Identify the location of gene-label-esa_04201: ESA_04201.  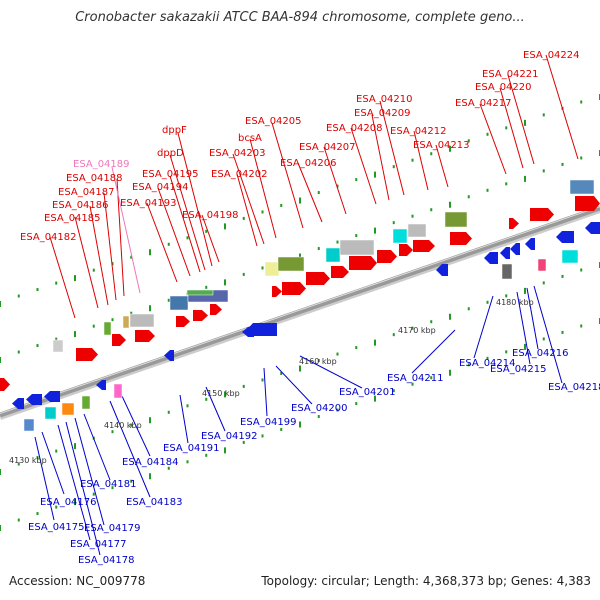
(367, 392).